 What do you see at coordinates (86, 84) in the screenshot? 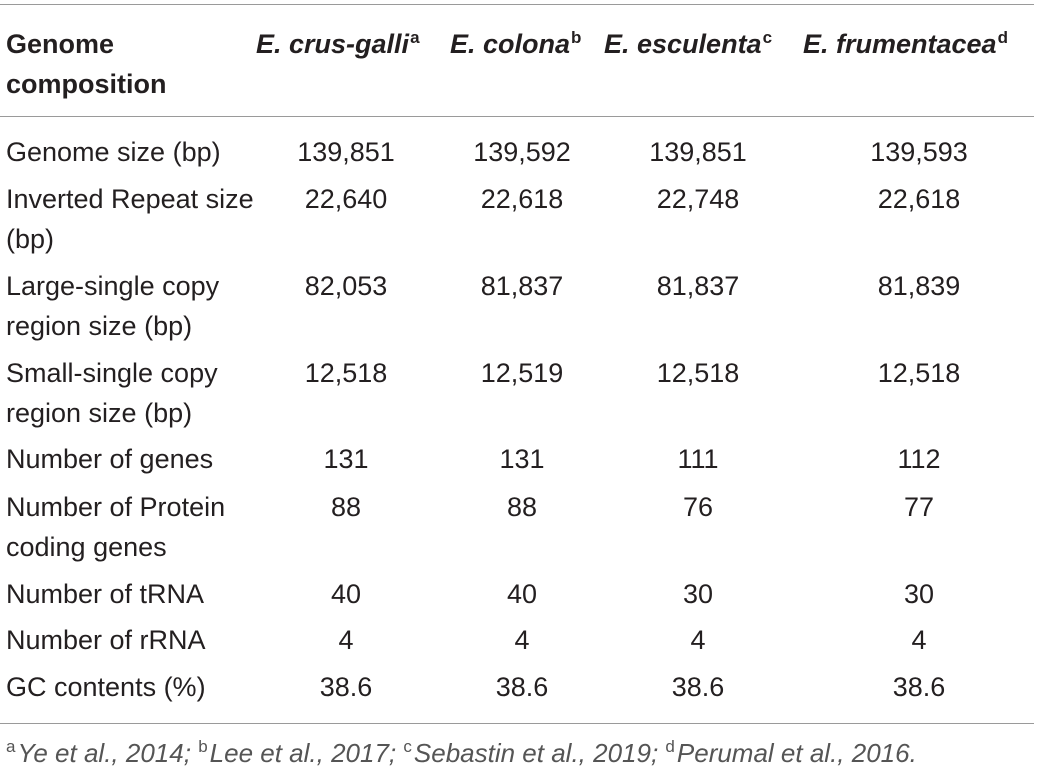
I see `header-label-line2: composition` at bounding box center [86, 84].